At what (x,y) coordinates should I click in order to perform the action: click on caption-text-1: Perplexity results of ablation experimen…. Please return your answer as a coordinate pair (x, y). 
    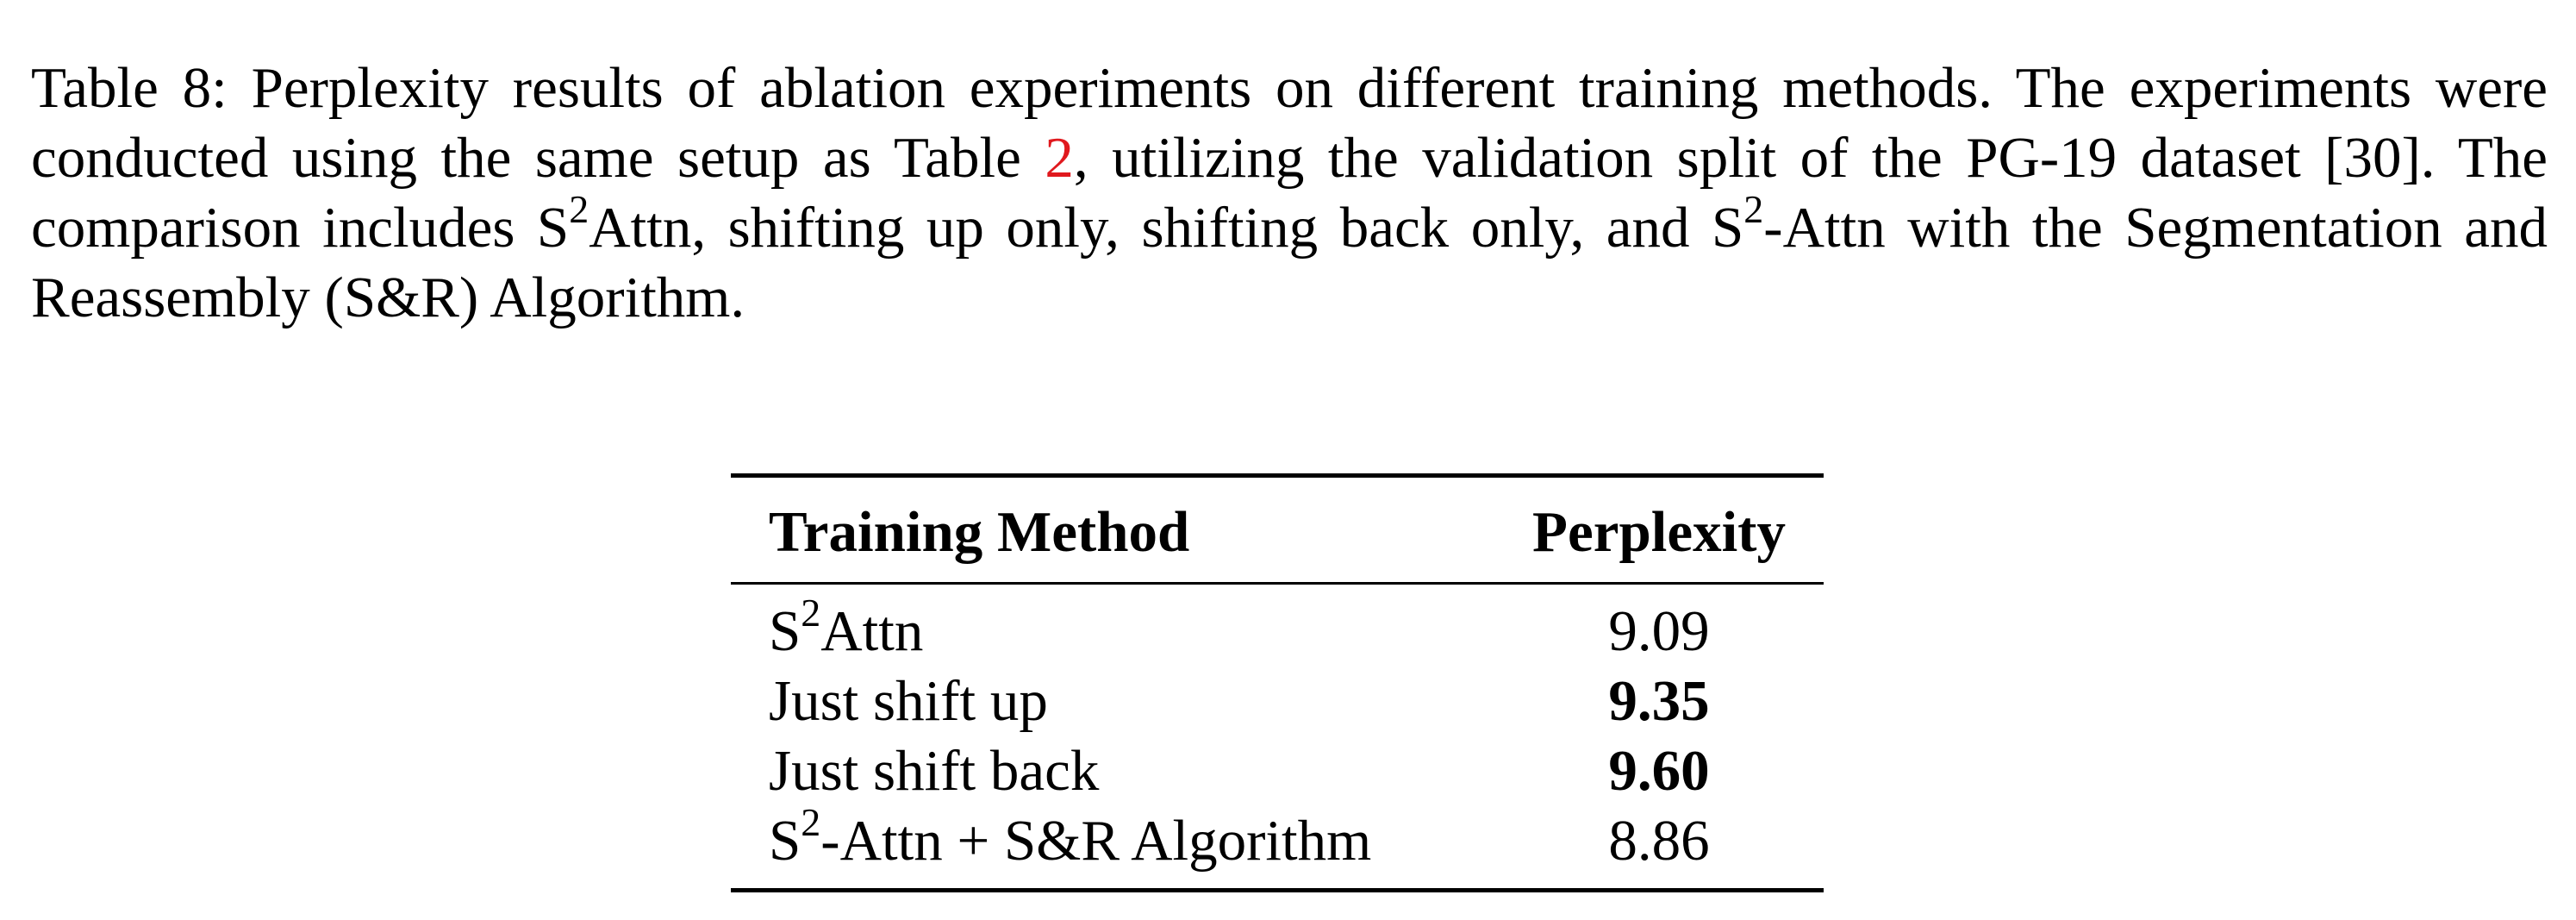
    Looking at the image, I should click on (1289, 123).